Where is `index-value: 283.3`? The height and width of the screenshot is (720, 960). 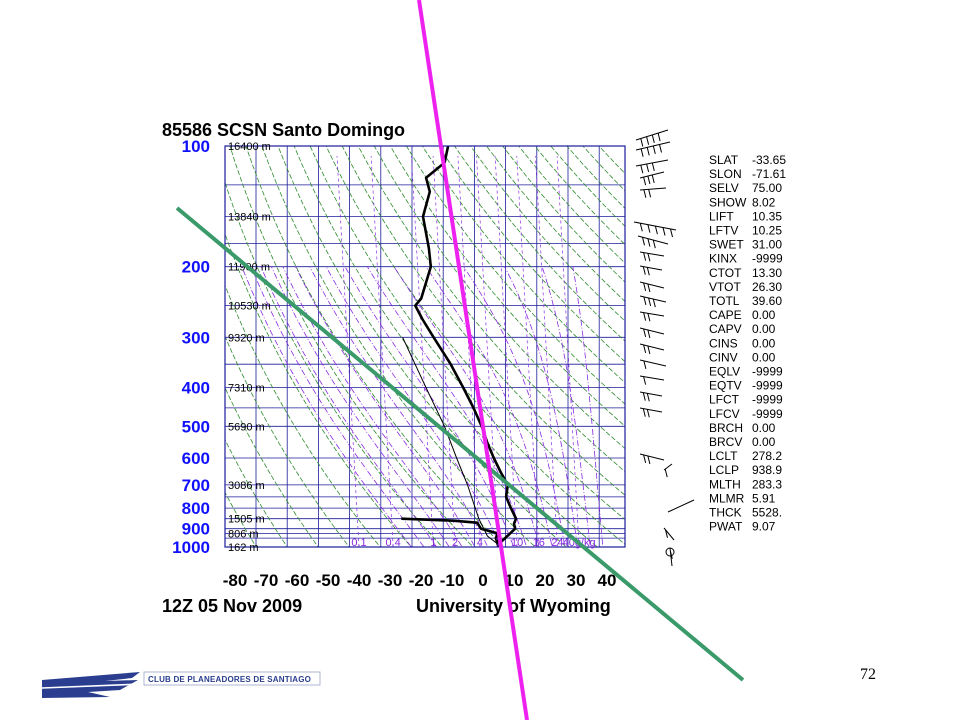 index-value: 283.3 is located at coordinates (767, 484).